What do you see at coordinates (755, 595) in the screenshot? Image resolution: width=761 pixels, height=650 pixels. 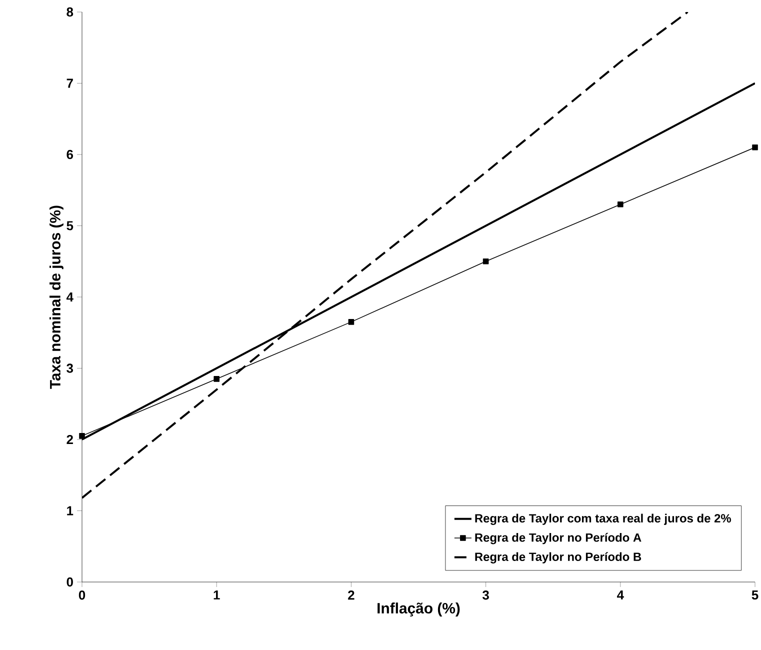 I see `x-tick-label: 5` at bounding box center [755, 595].